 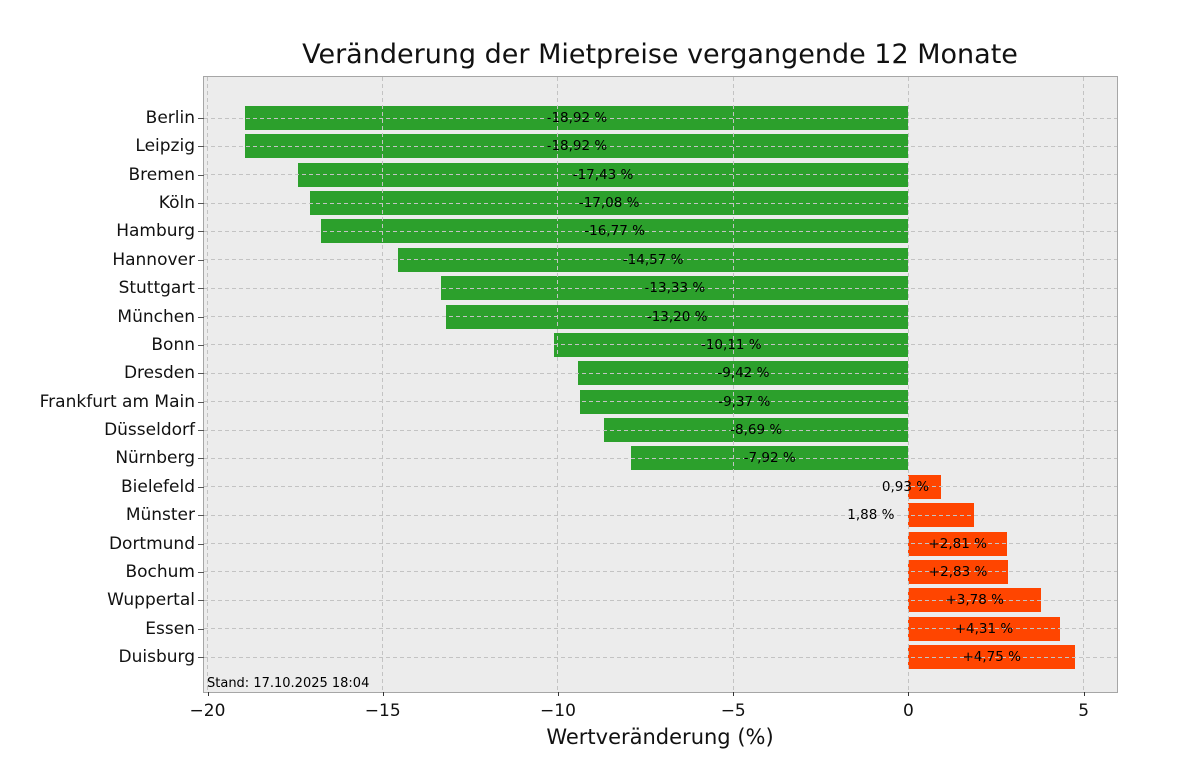 I want to click on bar-value-label: -13,33 %, so click(x=675, y=288).